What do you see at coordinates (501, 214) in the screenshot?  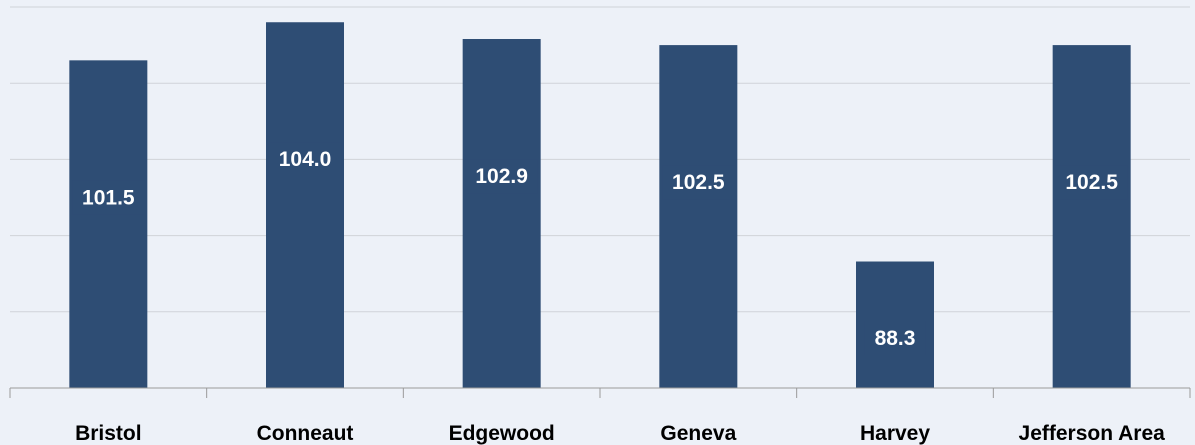 I see `bar-edgewood` at bounding box center [501, 214].